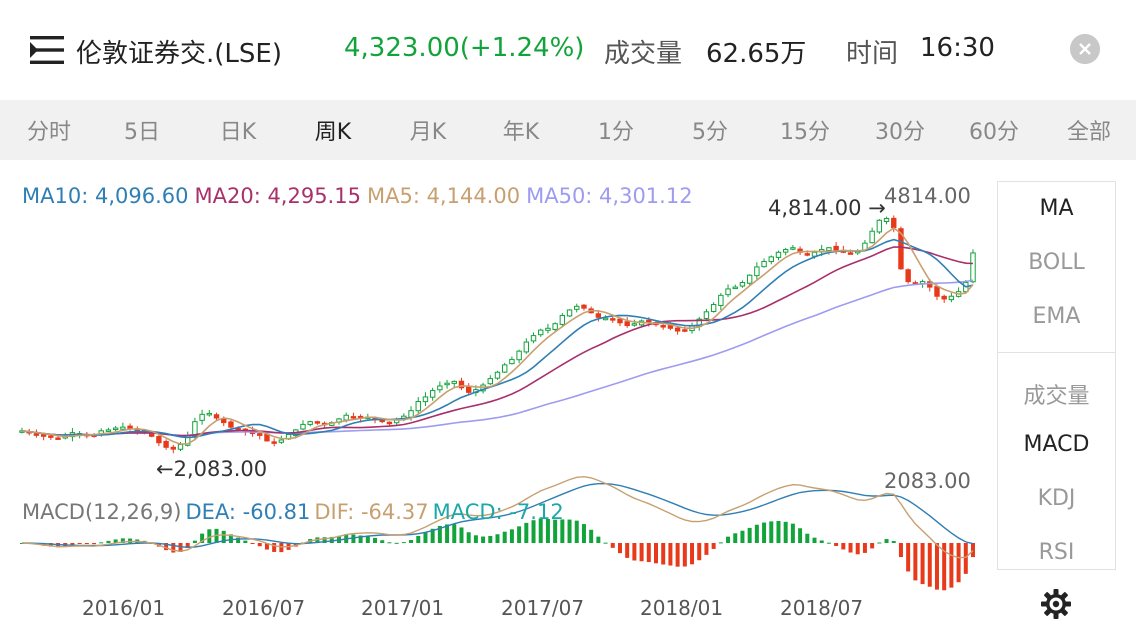 The image size is (1136, 640). What do you see at coordinates (815, 208) in the screenshot?
I see `max-price-marker-text: 4,814.00` at bounding box center [815, 208].